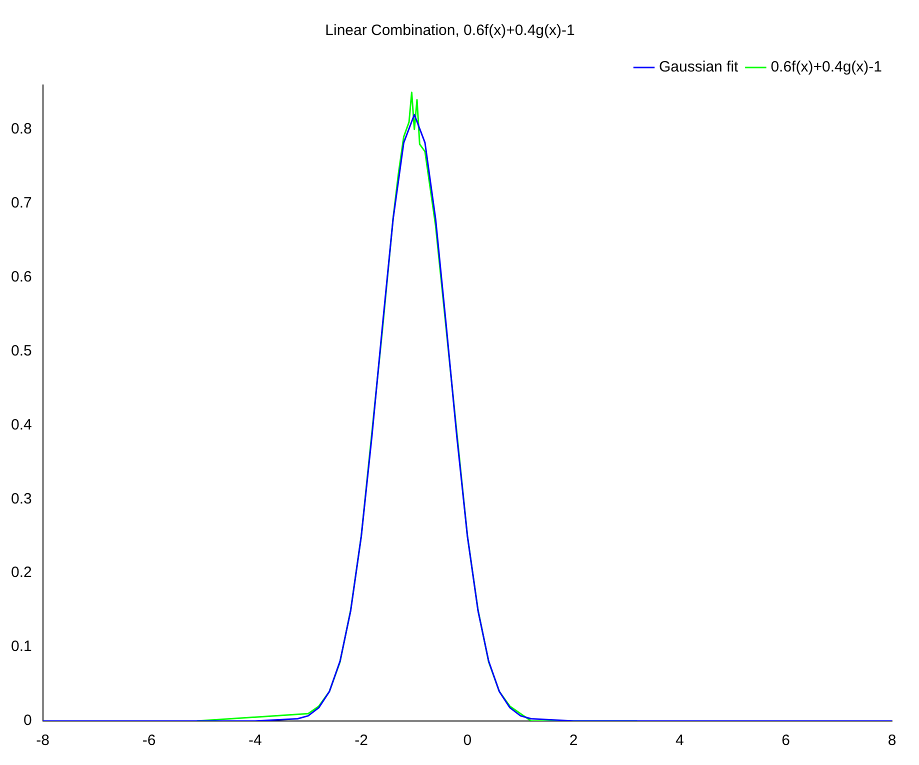  I want to click on chart-title: Linear Combination, 0.6f(x)+0.4g(x)-1, so click(450, 31).